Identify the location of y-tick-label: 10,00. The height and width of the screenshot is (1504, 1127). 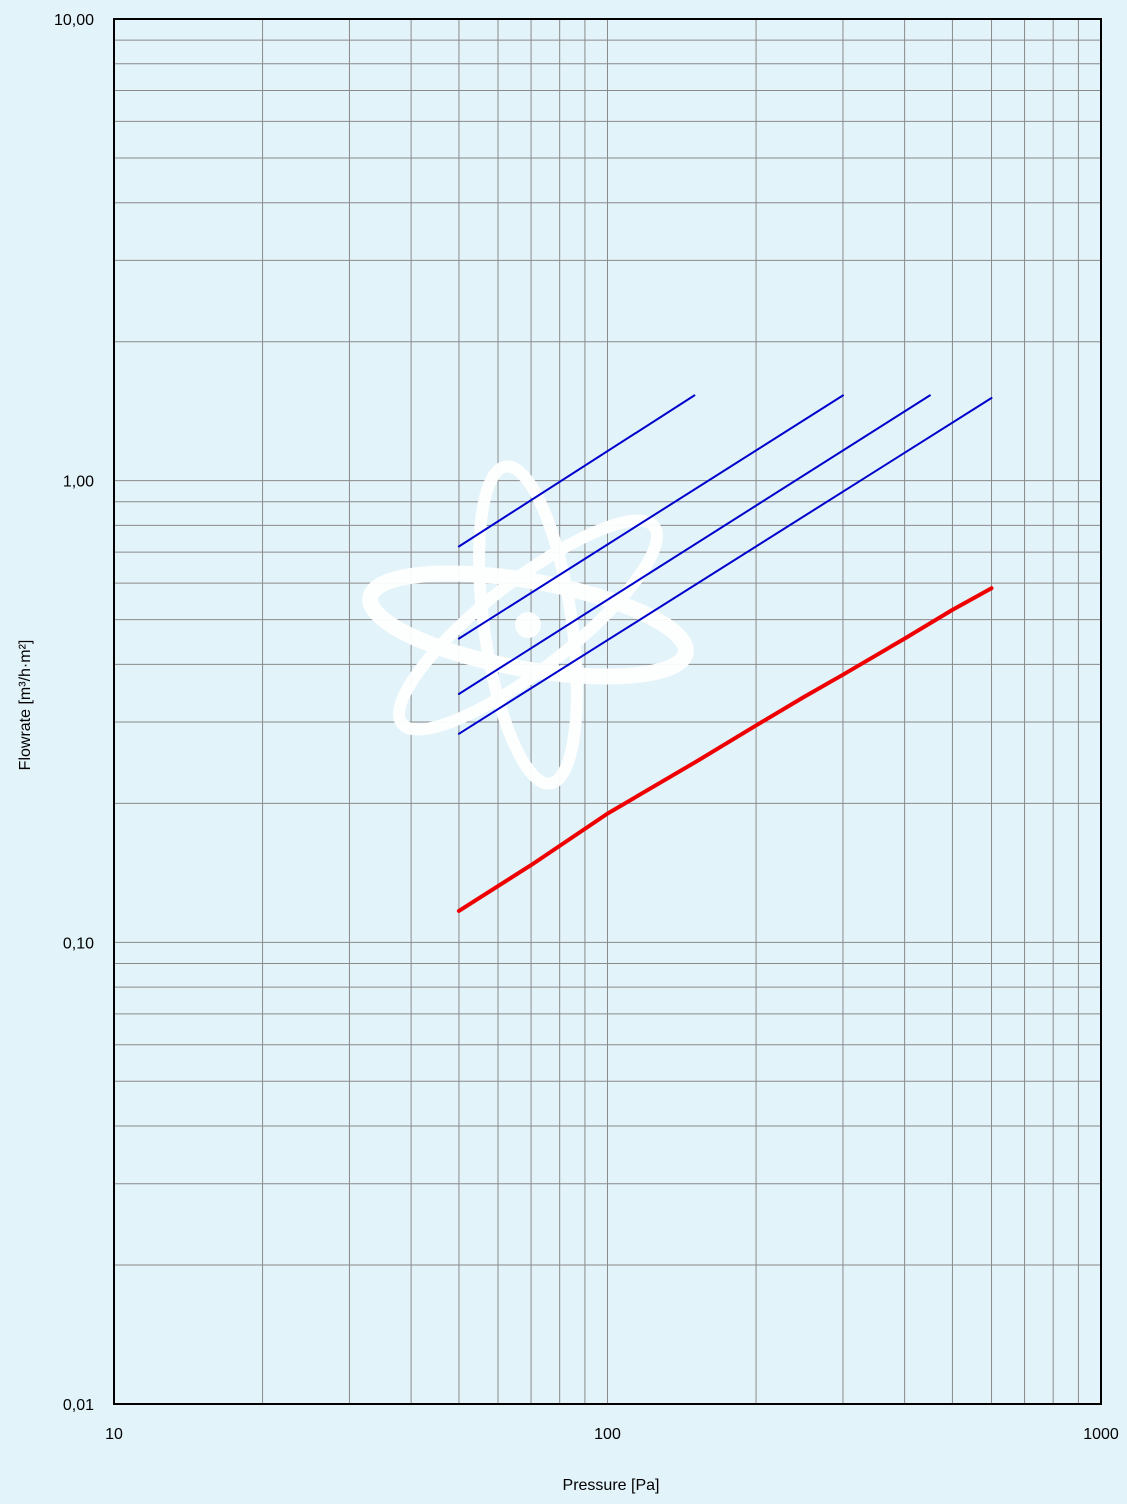
(74, 20).